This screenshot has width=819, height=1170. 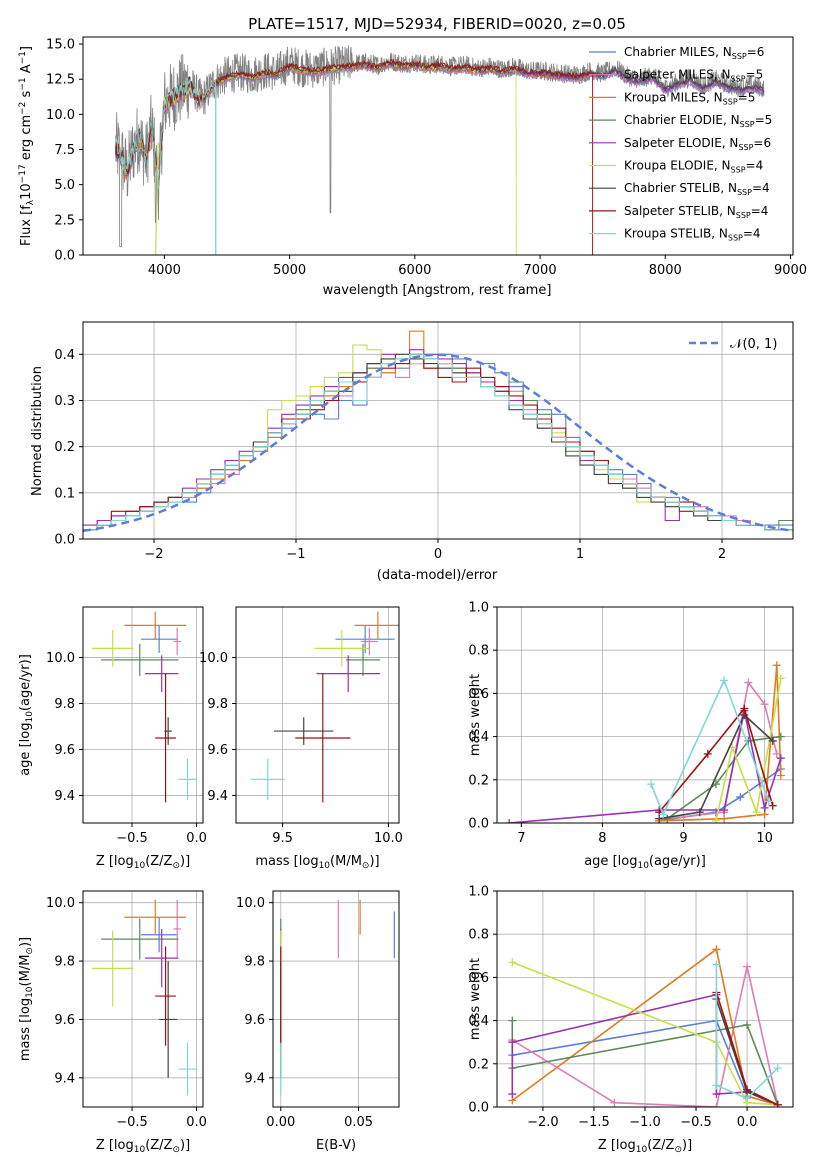 What do you see at coordinates (696, 212) in the screenshot?
I see `legend-label: Salpeter STELIB, NSSP=4` at bounding box center [696, 212].